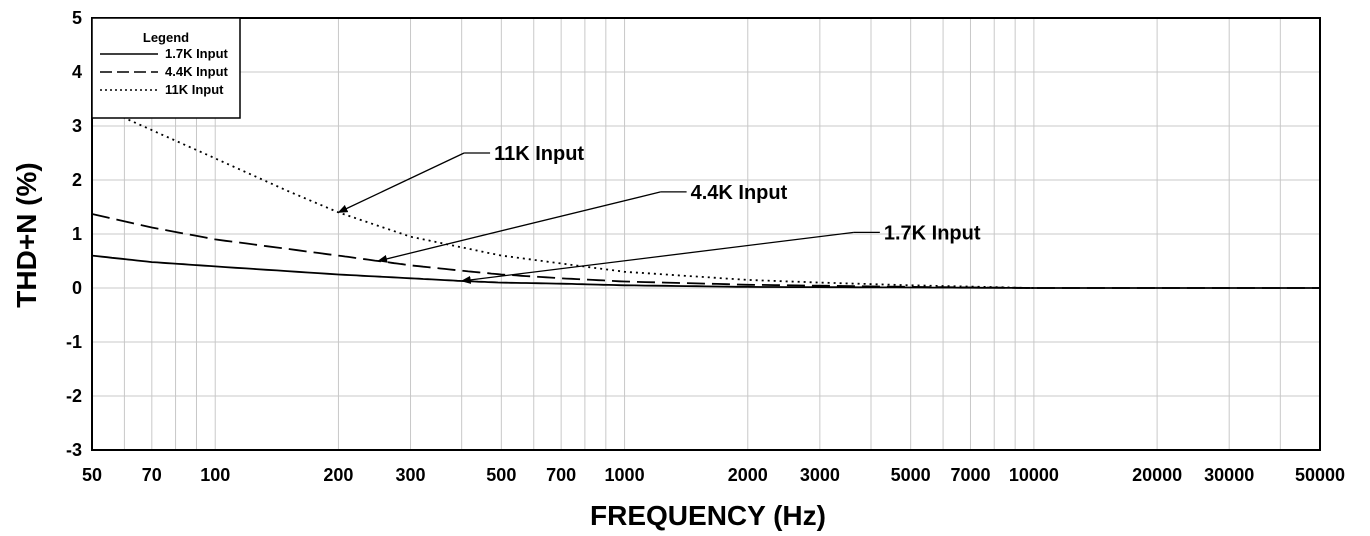  What do you see at coordinates (539, 154) in the screenshot?
I see `annotation-label: 11K Input` at bounding box center [539, 154].